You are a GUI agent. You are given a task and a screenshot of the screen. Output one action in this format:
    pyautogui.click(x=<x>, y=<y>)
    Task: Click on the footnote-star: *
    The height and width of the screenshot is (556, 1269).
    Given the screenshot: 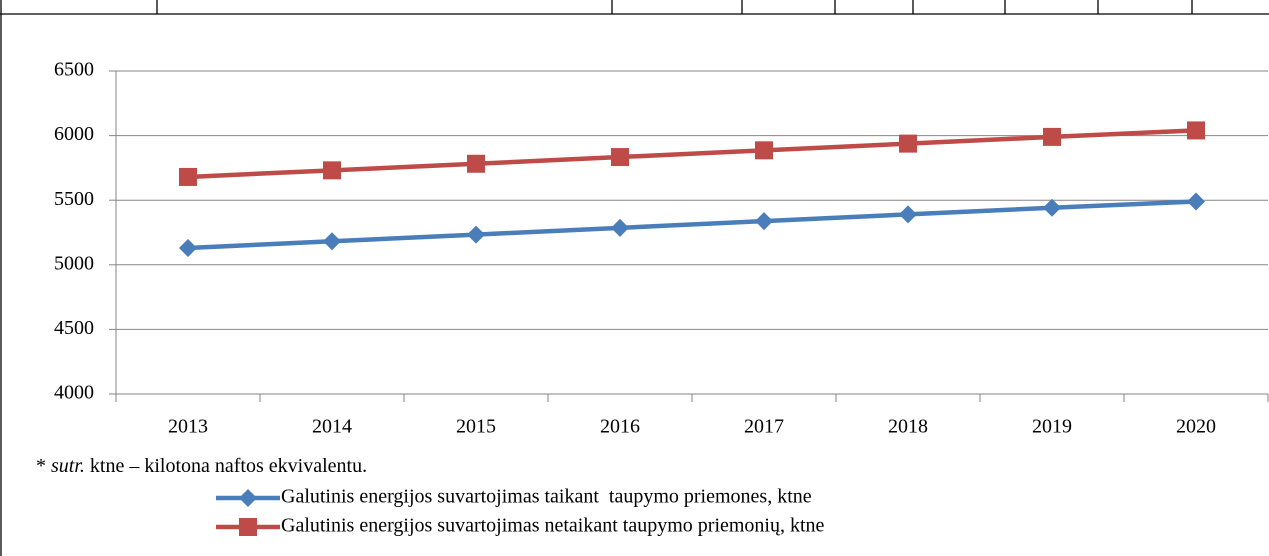 What is the action you would take?
    pyautogui.click(x=41, y=466)
    